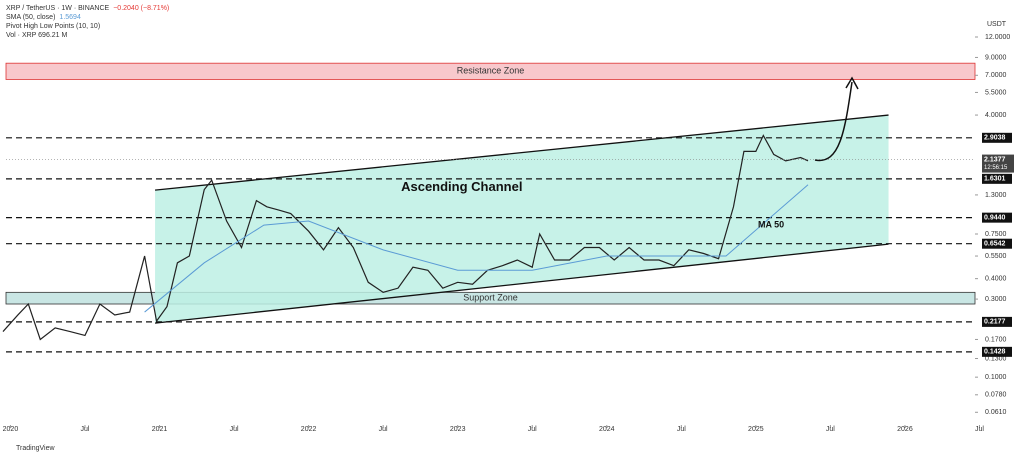  I want to click on level-label: 0.1428, so click(995, 352).